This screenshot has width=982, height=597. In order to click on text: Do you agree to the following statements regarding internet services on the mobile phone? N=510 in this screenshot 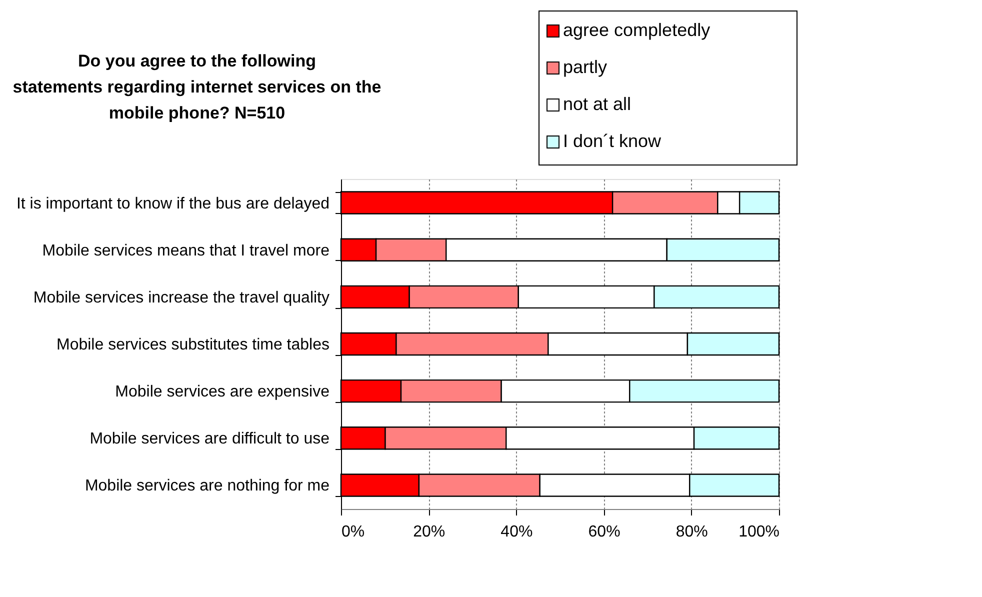, I will do `click(197, 87)`.